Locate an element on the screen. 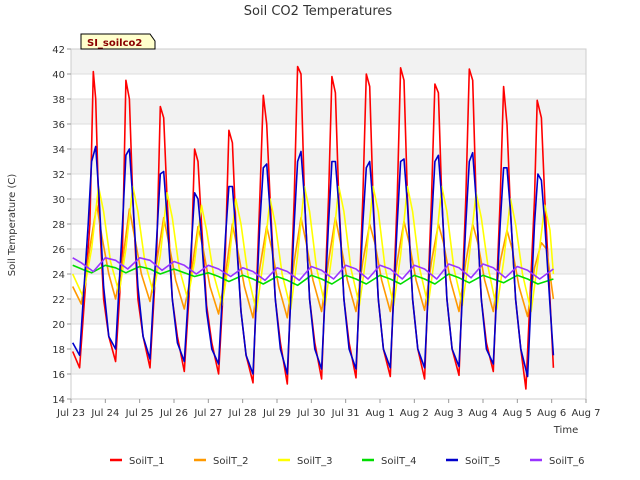  y-tick-label: 24 is located at coordinates (58, 275).